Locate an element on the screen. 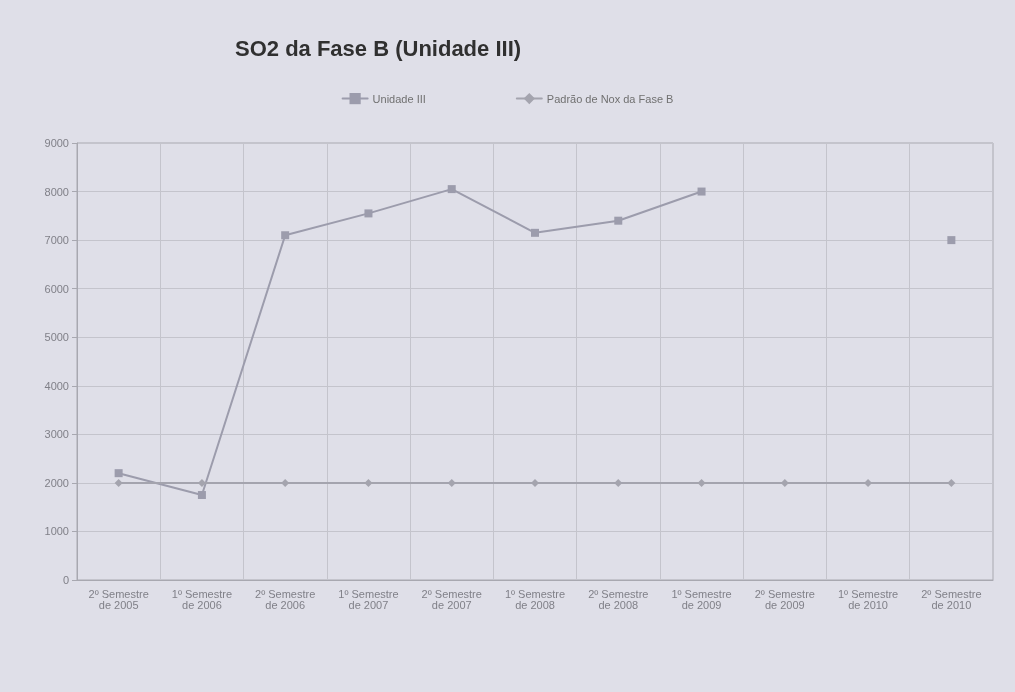 The width and height of the screenshot is (1015, 692). x-tick-label: 1º Semestre de 2006 is located at coordinates (202, 599).